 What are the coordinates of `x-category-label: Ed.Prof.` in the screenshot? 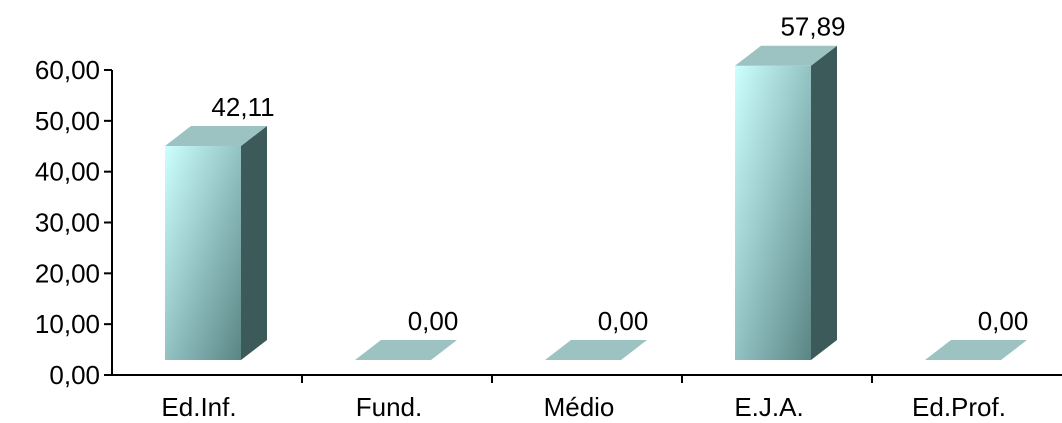 It's located at (959, 407).